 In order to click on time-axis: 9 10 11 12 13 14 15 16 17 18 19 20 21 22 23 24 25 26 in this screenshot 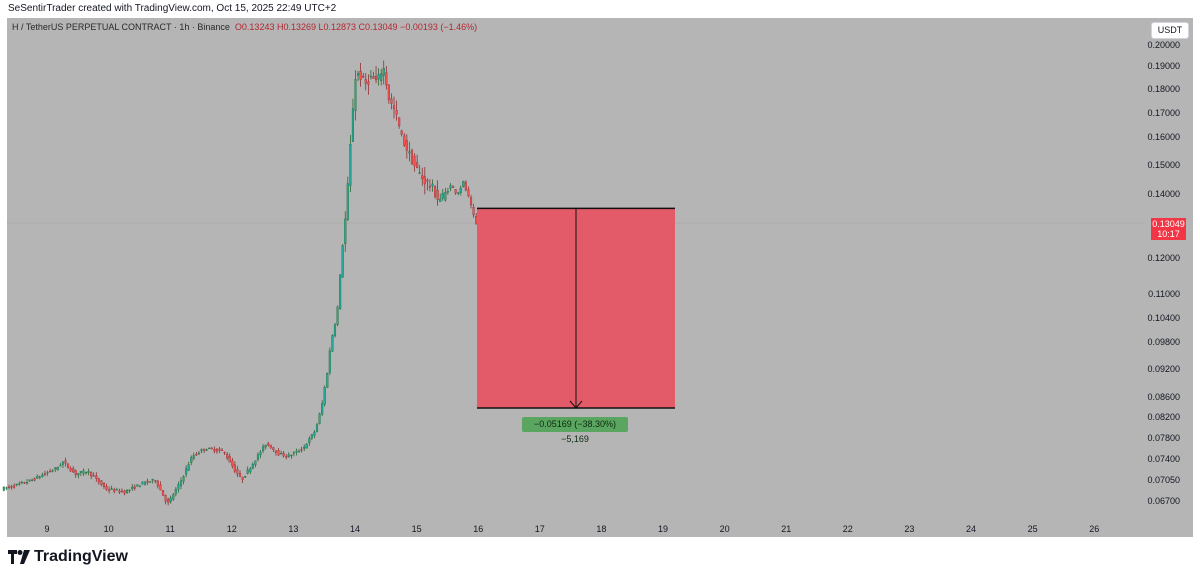, I will do `click(571, 529)`.